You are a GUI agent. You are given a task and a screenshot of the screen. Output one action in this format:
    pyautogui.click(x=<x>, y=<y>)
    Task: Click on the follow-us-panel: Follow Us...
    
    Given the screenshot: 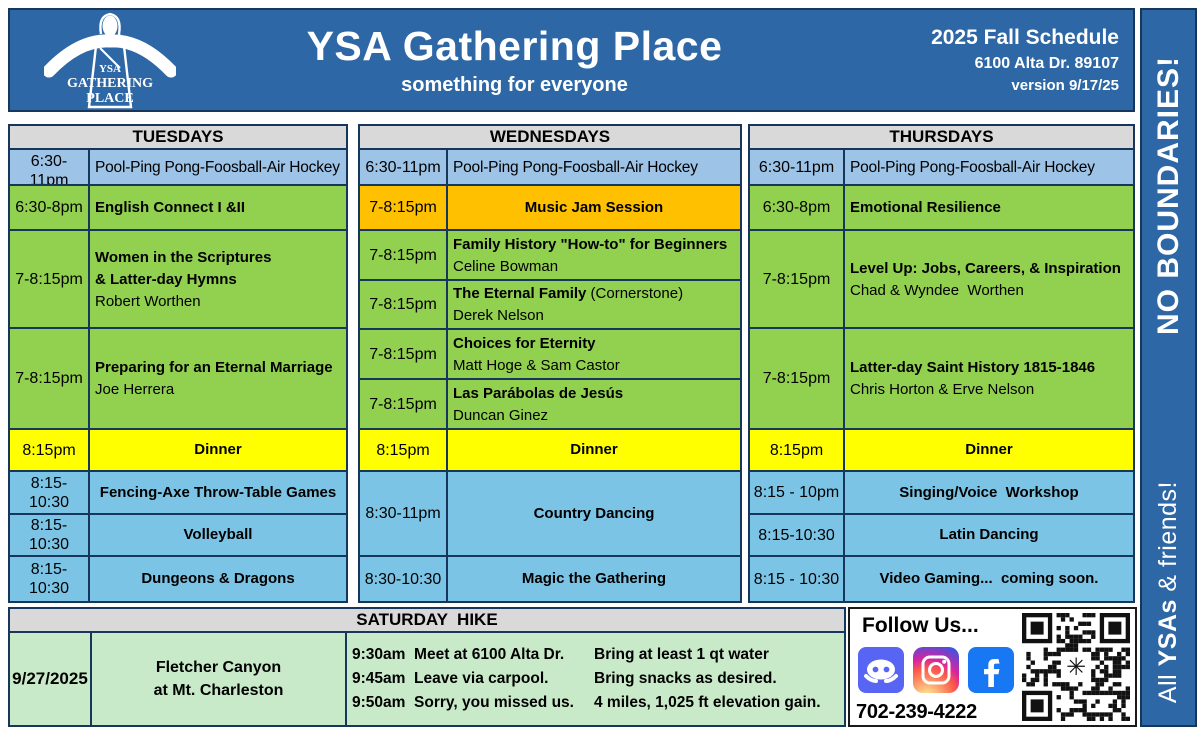 What is the action you would take?
    pyautogui.click(x=992, y=667)
    